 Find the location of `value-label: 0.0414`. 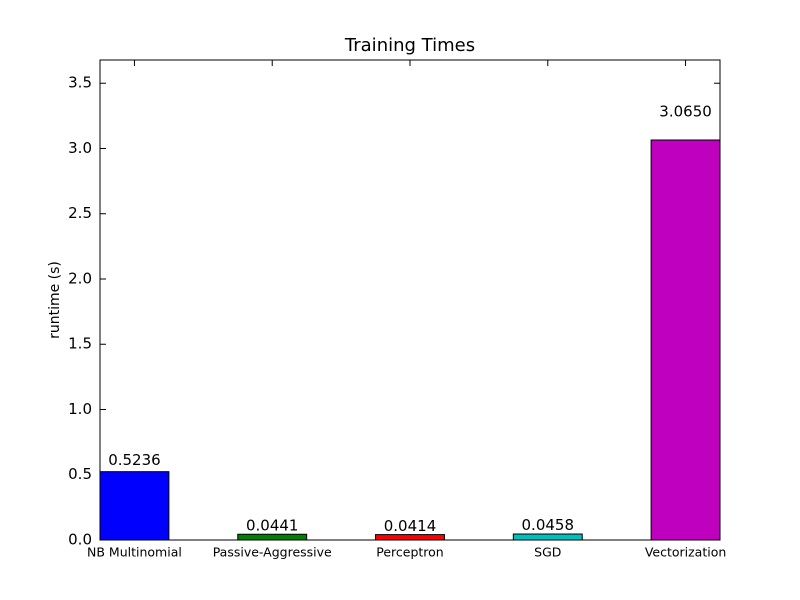

value-label: 0.0414 is located at coordinates (410, 526).